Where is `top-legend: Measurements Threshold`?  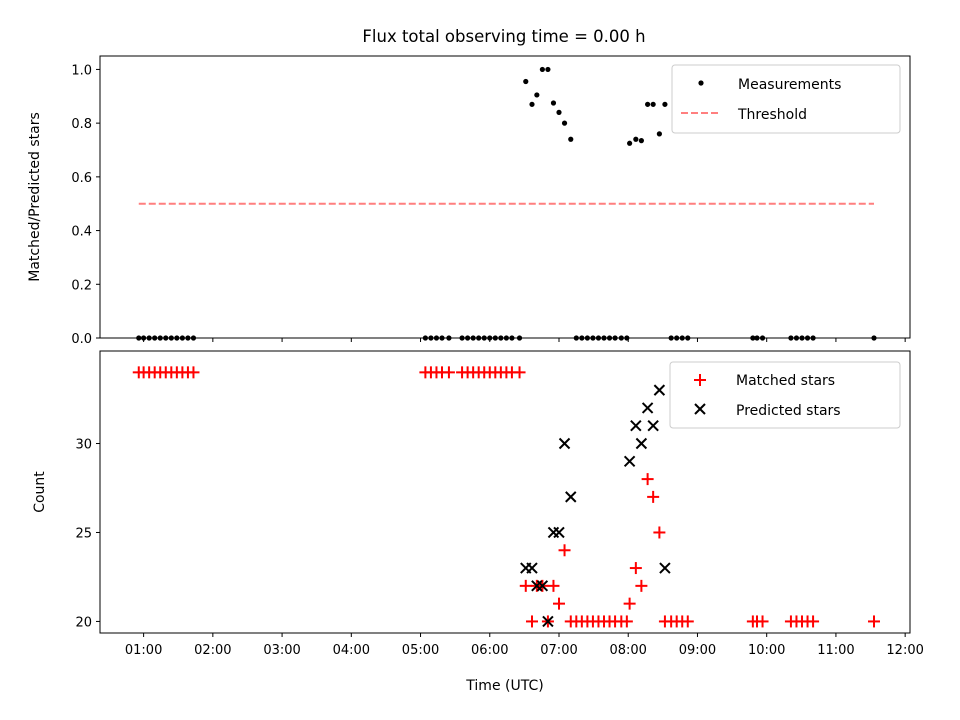 top-legend: Measurements Threshold is located at coordinates (786, 99).